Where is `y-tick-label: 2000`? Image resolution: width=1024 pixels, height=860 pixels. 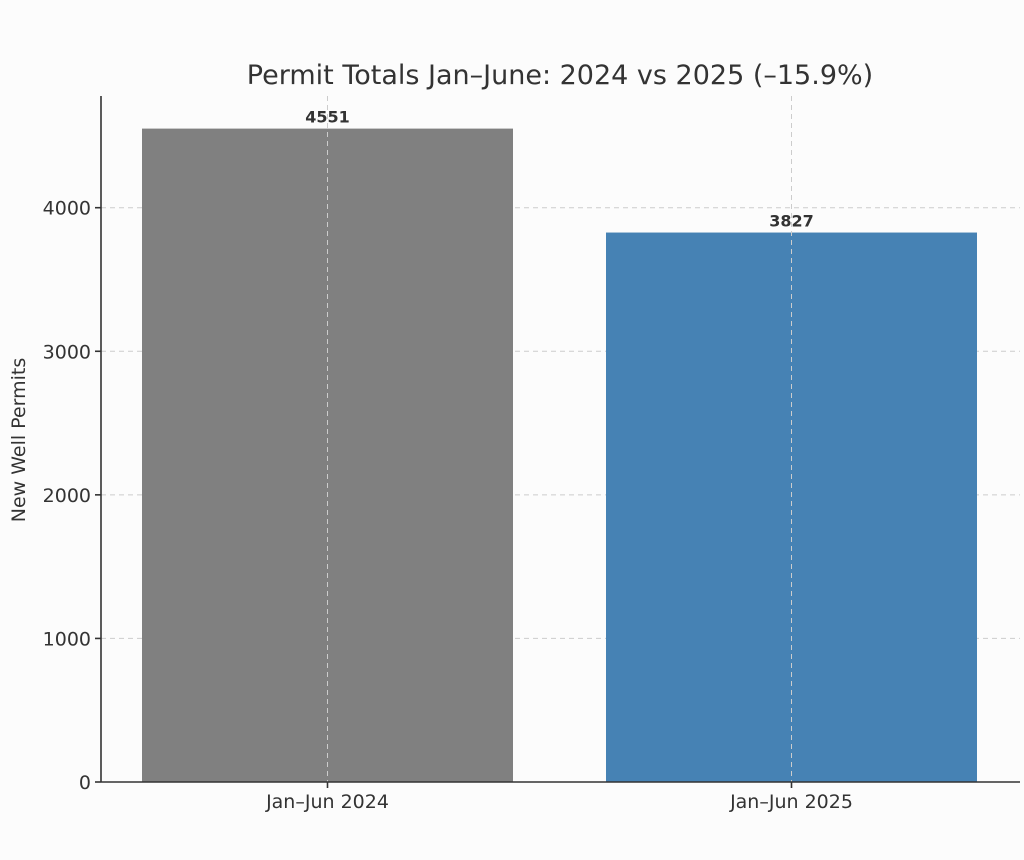 y-tick-label: 2000 is located at coordinates (67, 496).